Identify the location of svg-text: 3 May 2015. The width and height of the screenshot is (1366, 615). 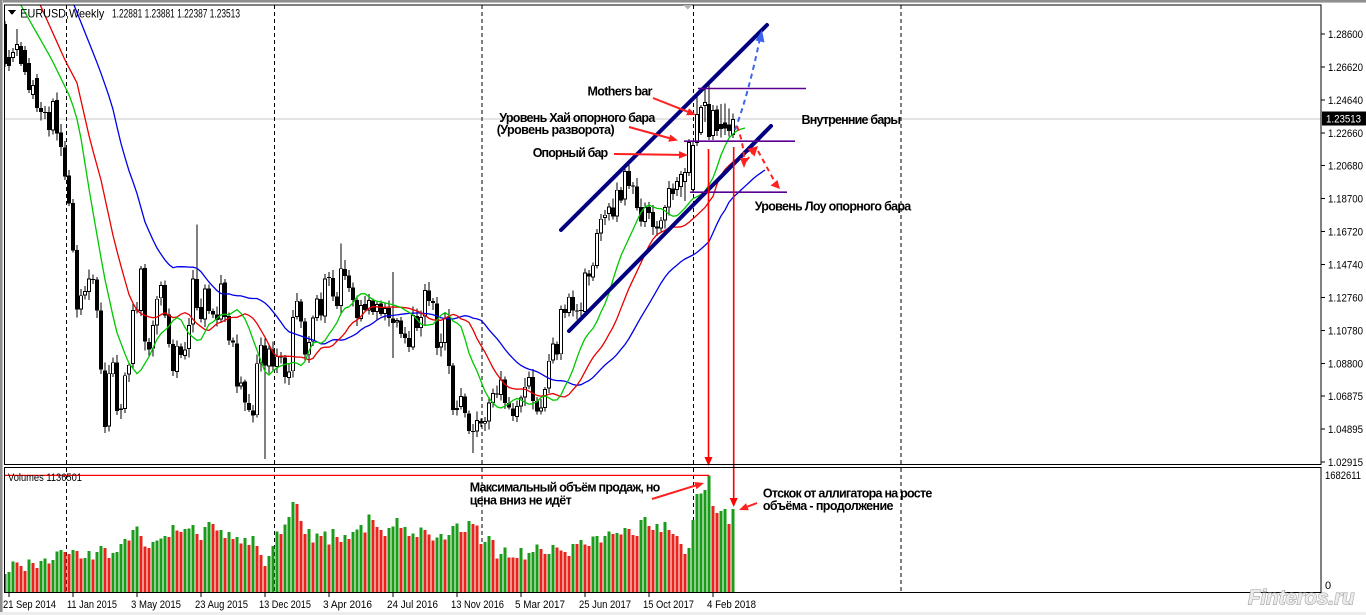
(156, 605).